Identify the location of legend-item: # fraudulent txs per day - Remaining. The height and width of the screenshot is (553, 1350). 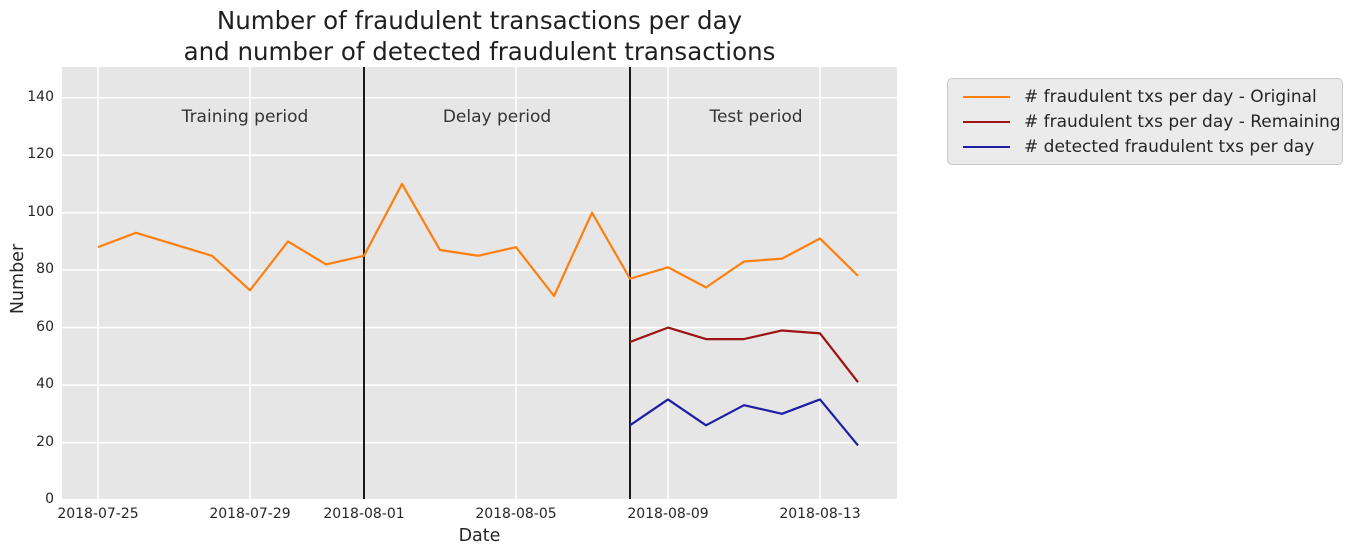
(1145, 121).